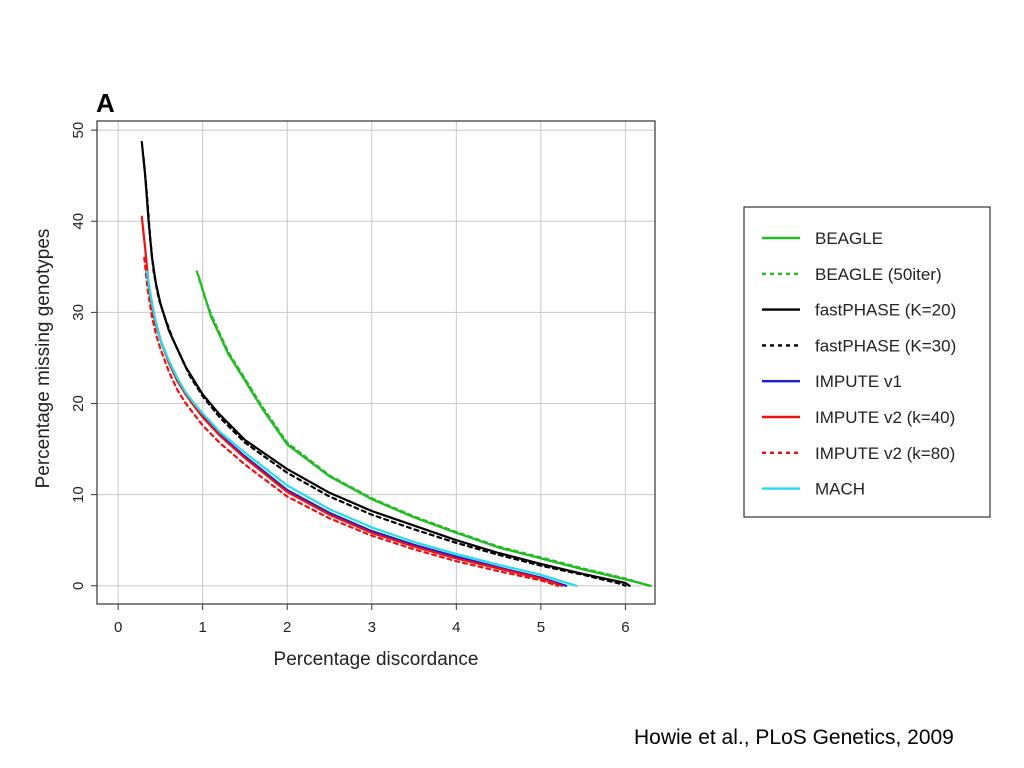  I want to click on y-tick-label: 20, so click(78, 403).